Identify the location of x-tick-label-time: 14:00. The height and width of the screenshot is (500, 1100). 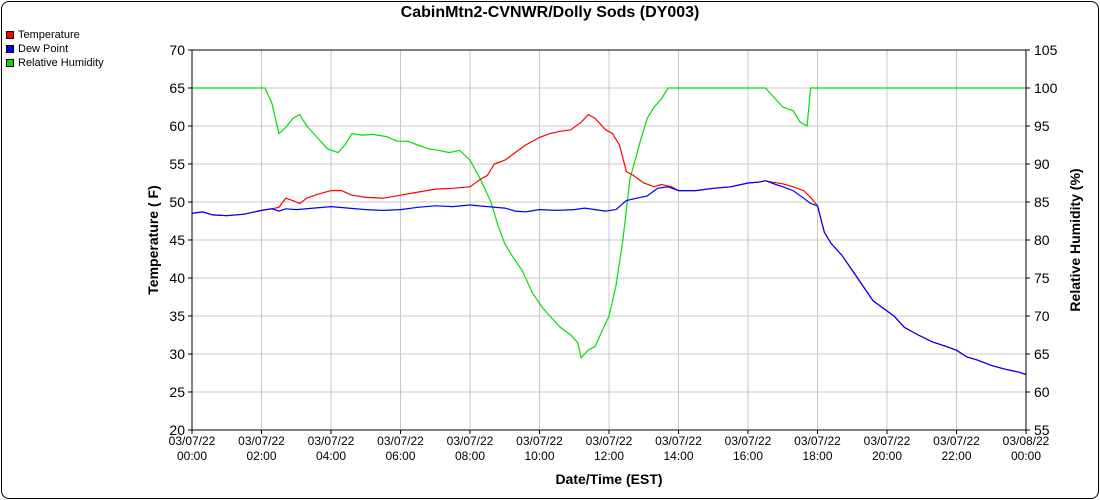
(678, 456).